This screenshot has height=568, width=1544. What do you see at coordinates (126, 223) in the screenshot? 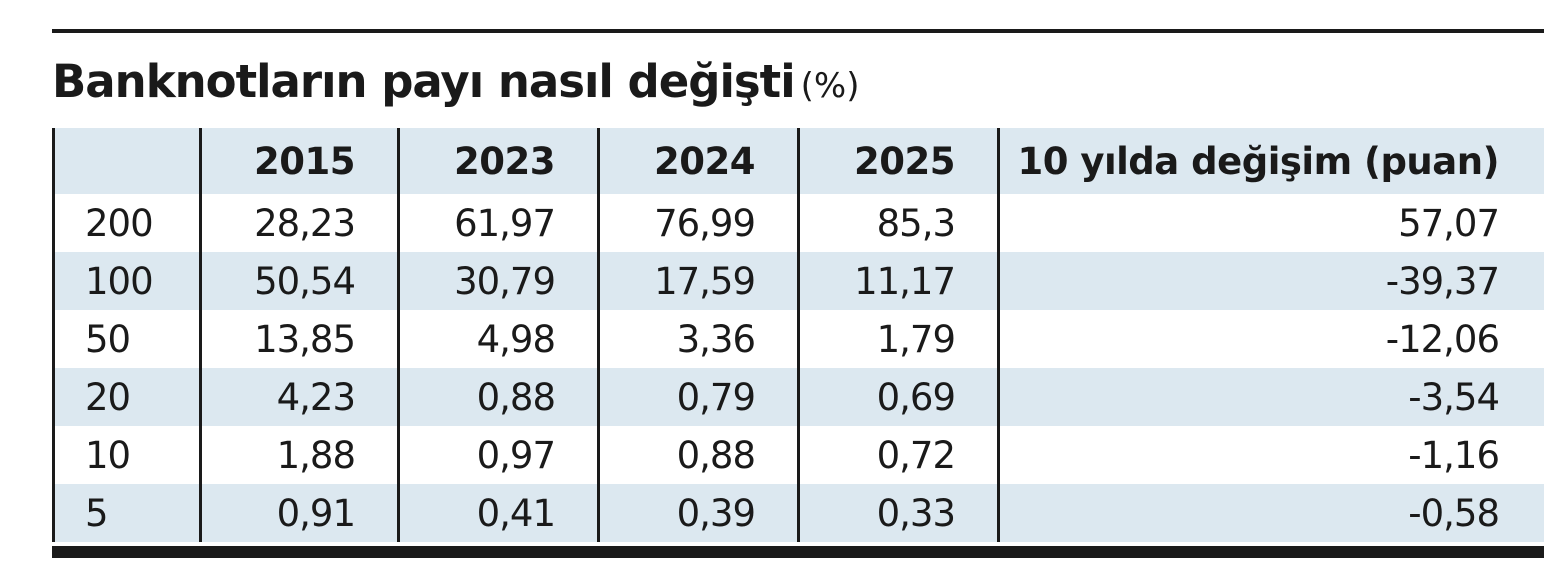
I see `row-label: 200` at bounding box center [126, 223].